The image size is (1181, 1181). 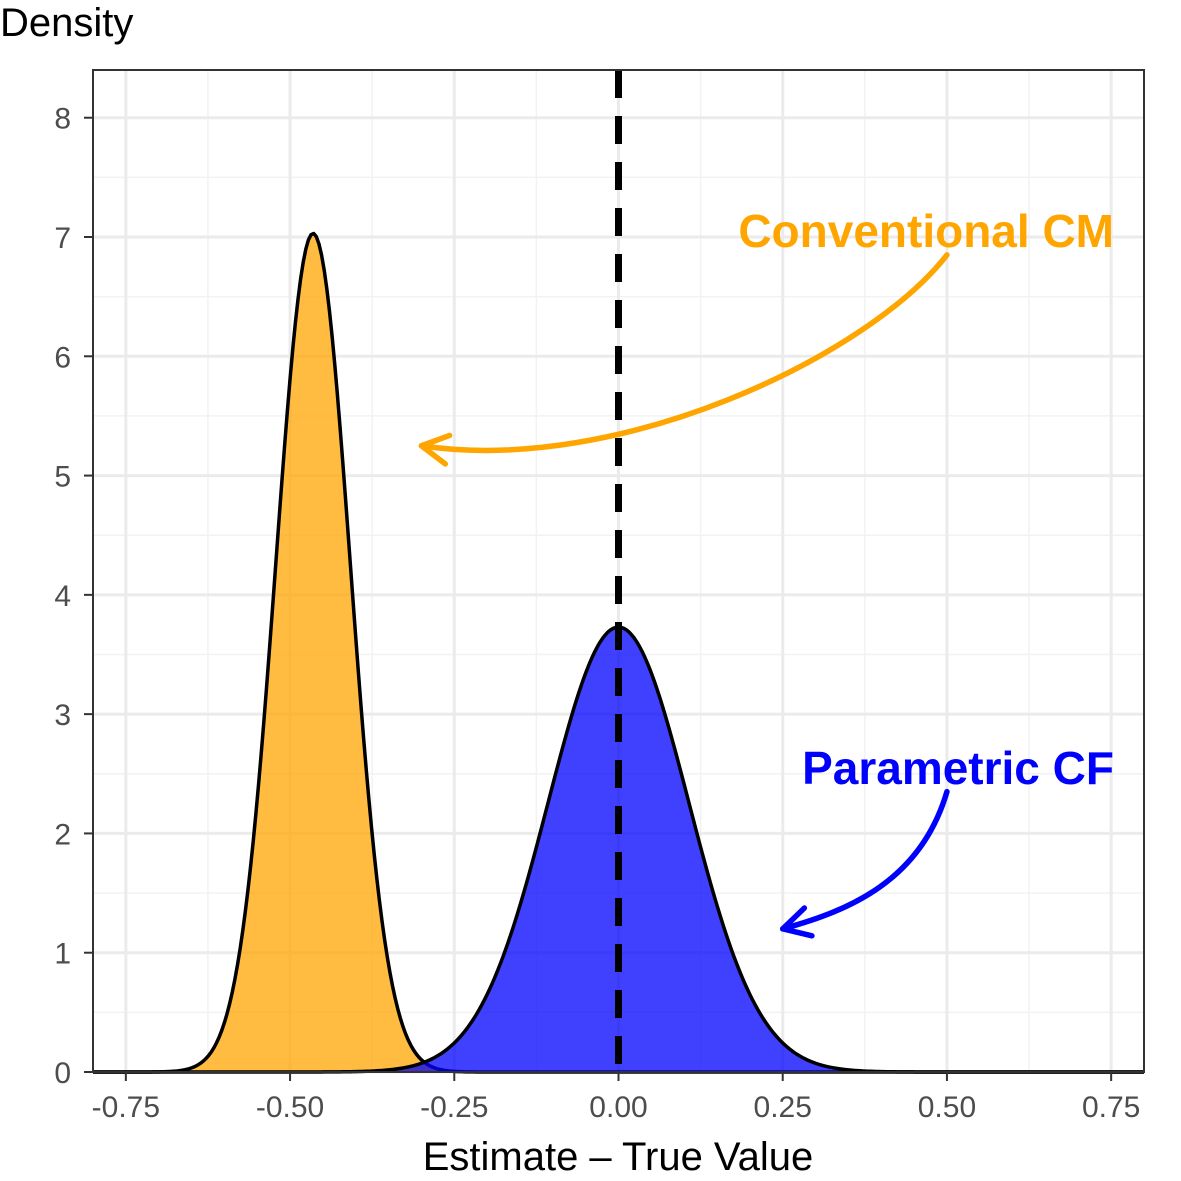 I want to click on y-tick-label: 3, so click(x=62, y=715).